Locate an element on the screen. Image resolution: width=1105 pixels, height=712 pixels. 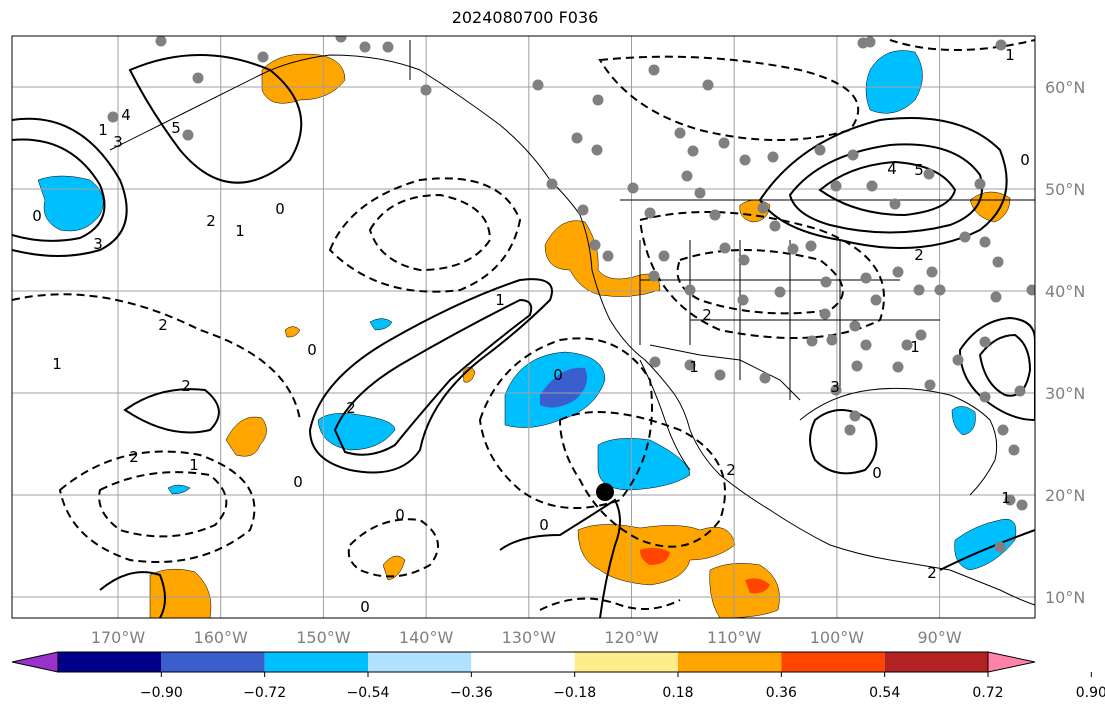
colorbar-outline is located at coordinates (523, 662).